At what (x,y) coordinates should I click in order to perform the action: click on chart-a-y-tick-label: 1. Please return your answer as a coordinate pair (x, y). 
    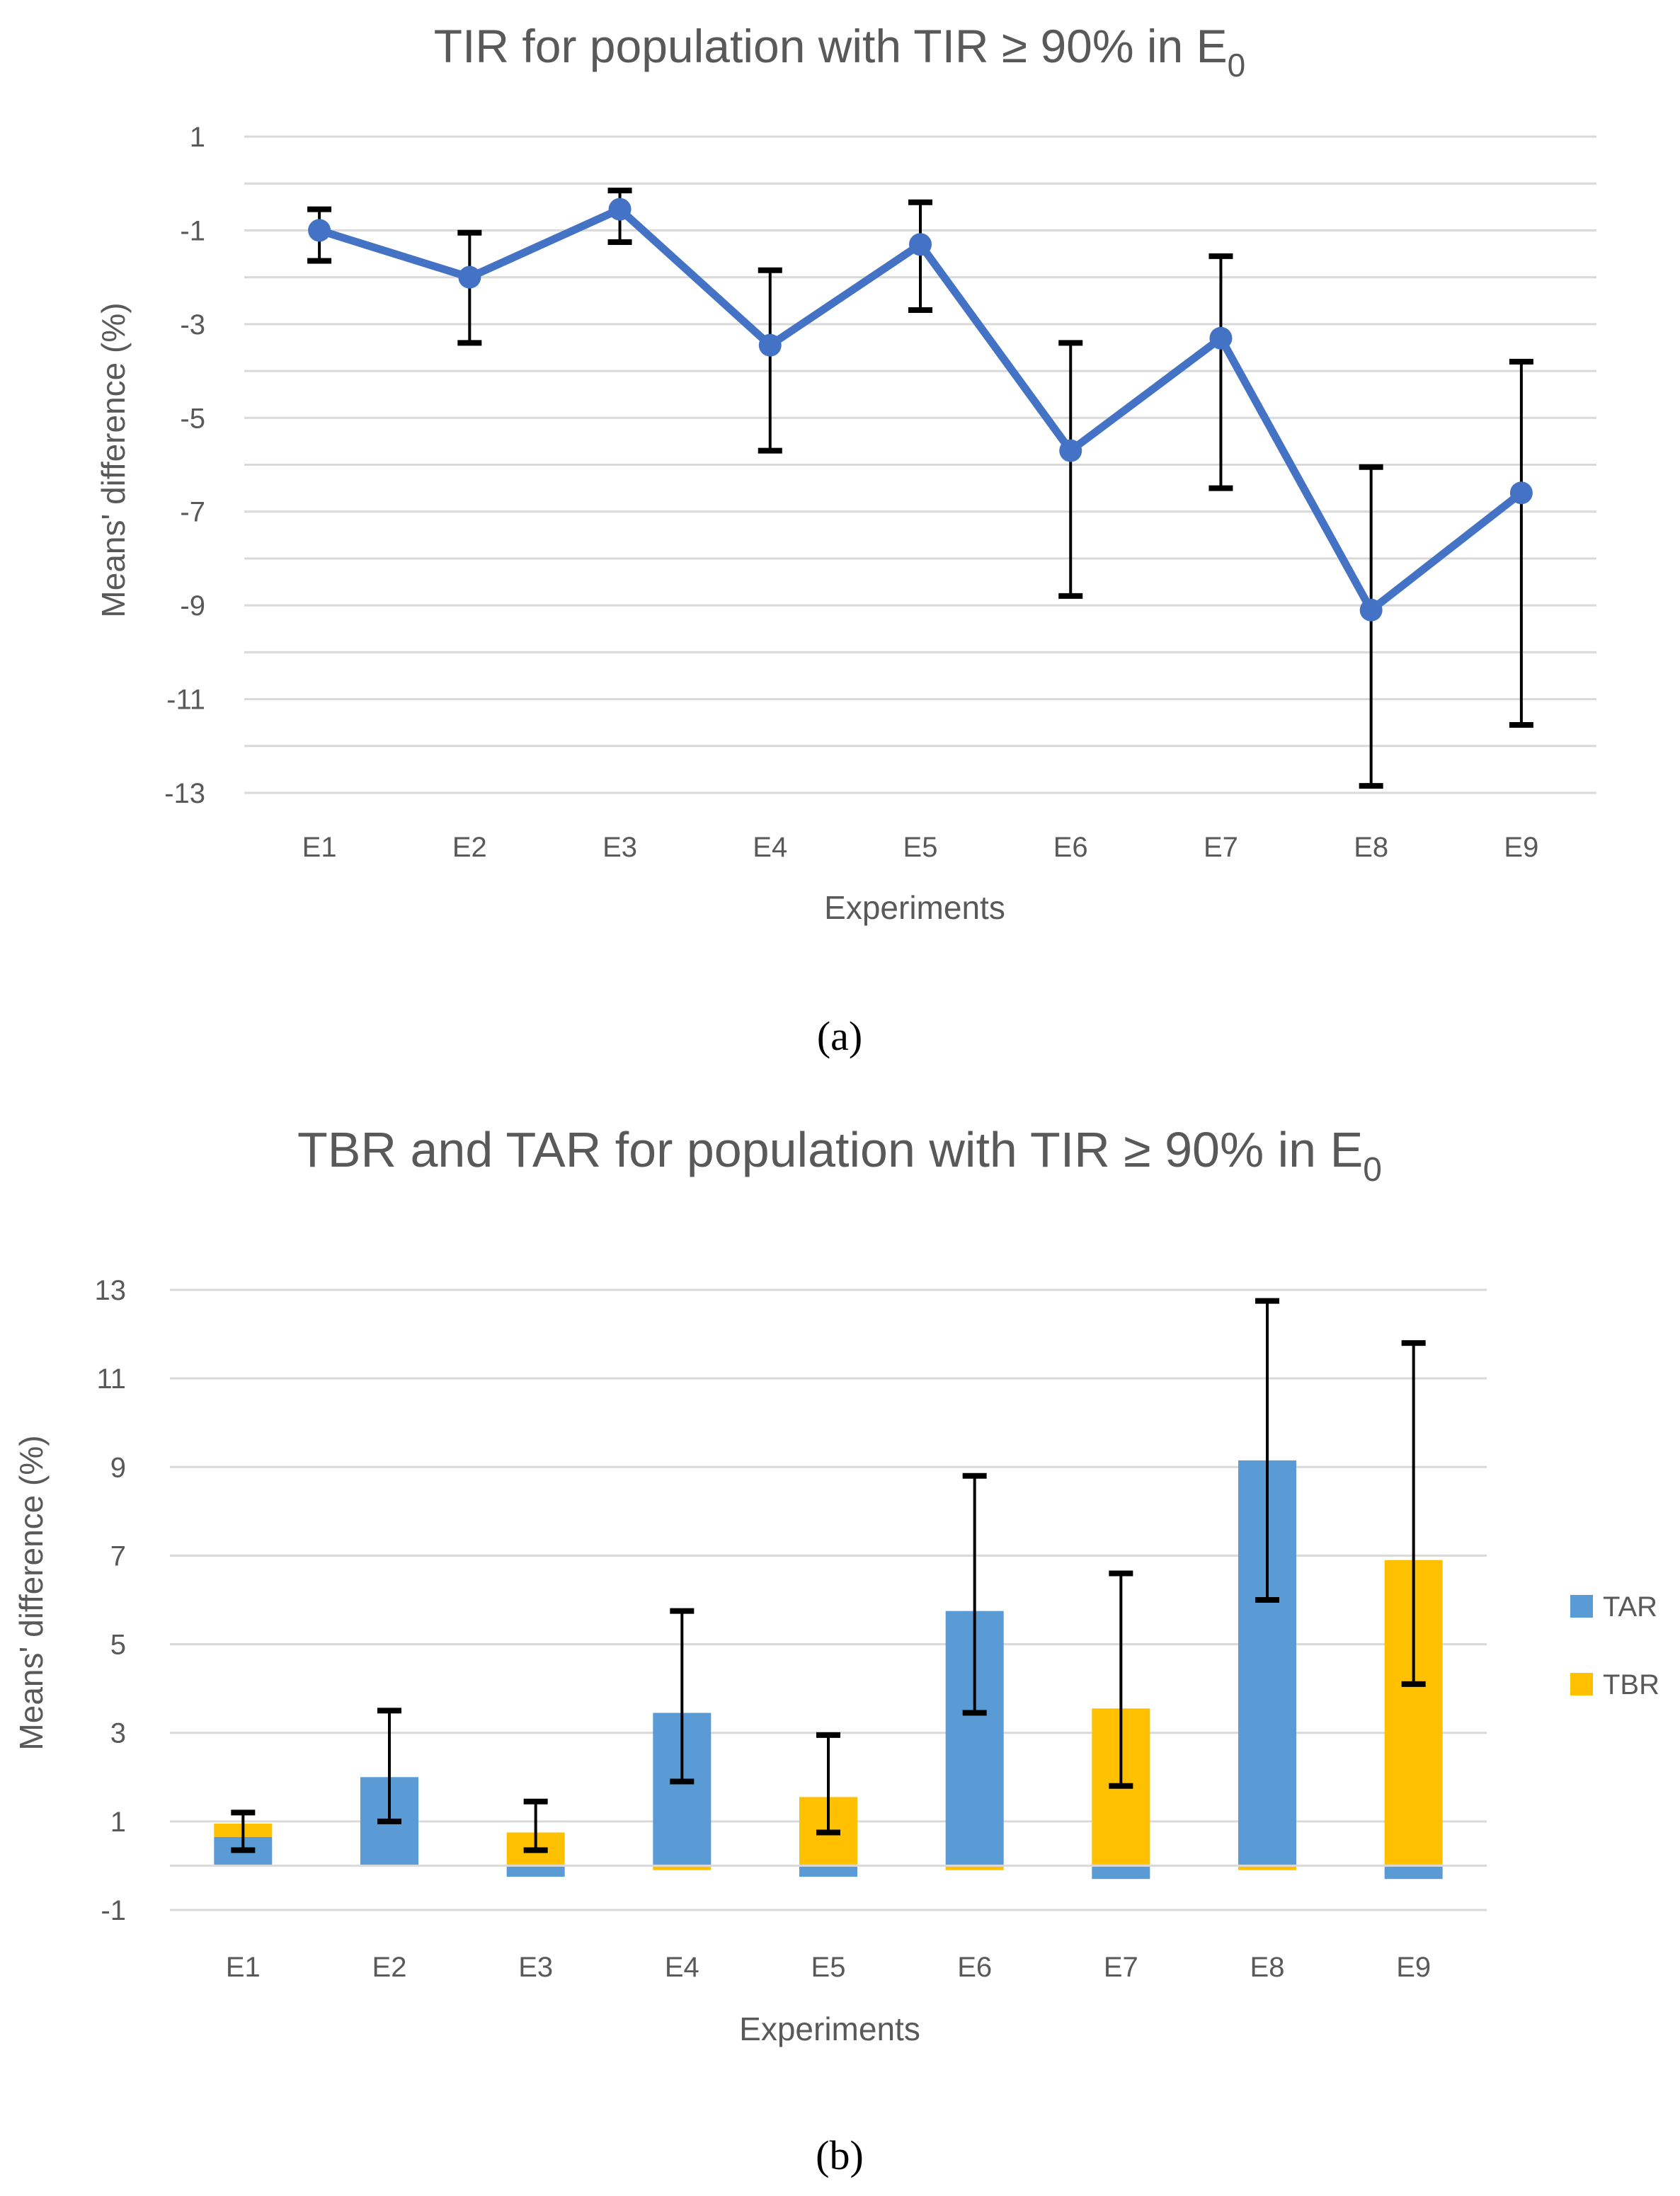
    Looking at the image, I should click on (197, 137).